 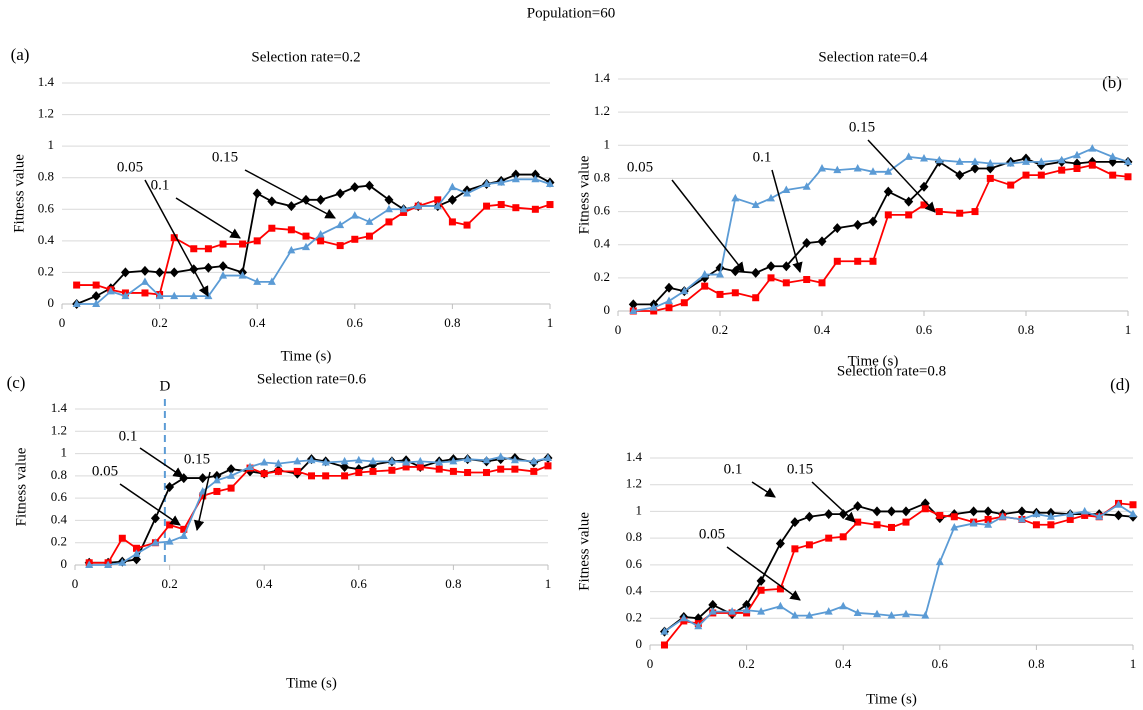 What do you see at coordinates (1120, 384) in the screenshot?
I see `panel-label: (d)` at bounding box center [1120, 384].